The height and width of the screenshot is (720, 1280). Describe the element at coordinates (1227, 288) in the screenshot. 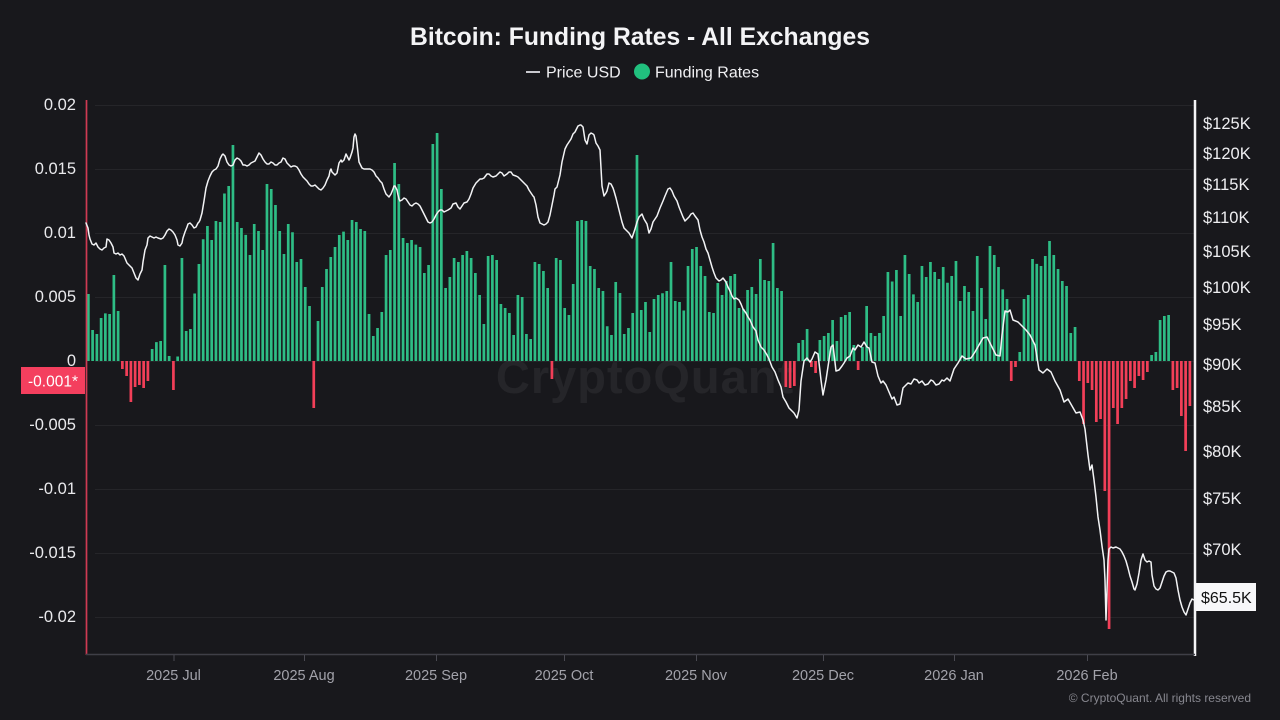

I see `svg-text: $100K` at that location.